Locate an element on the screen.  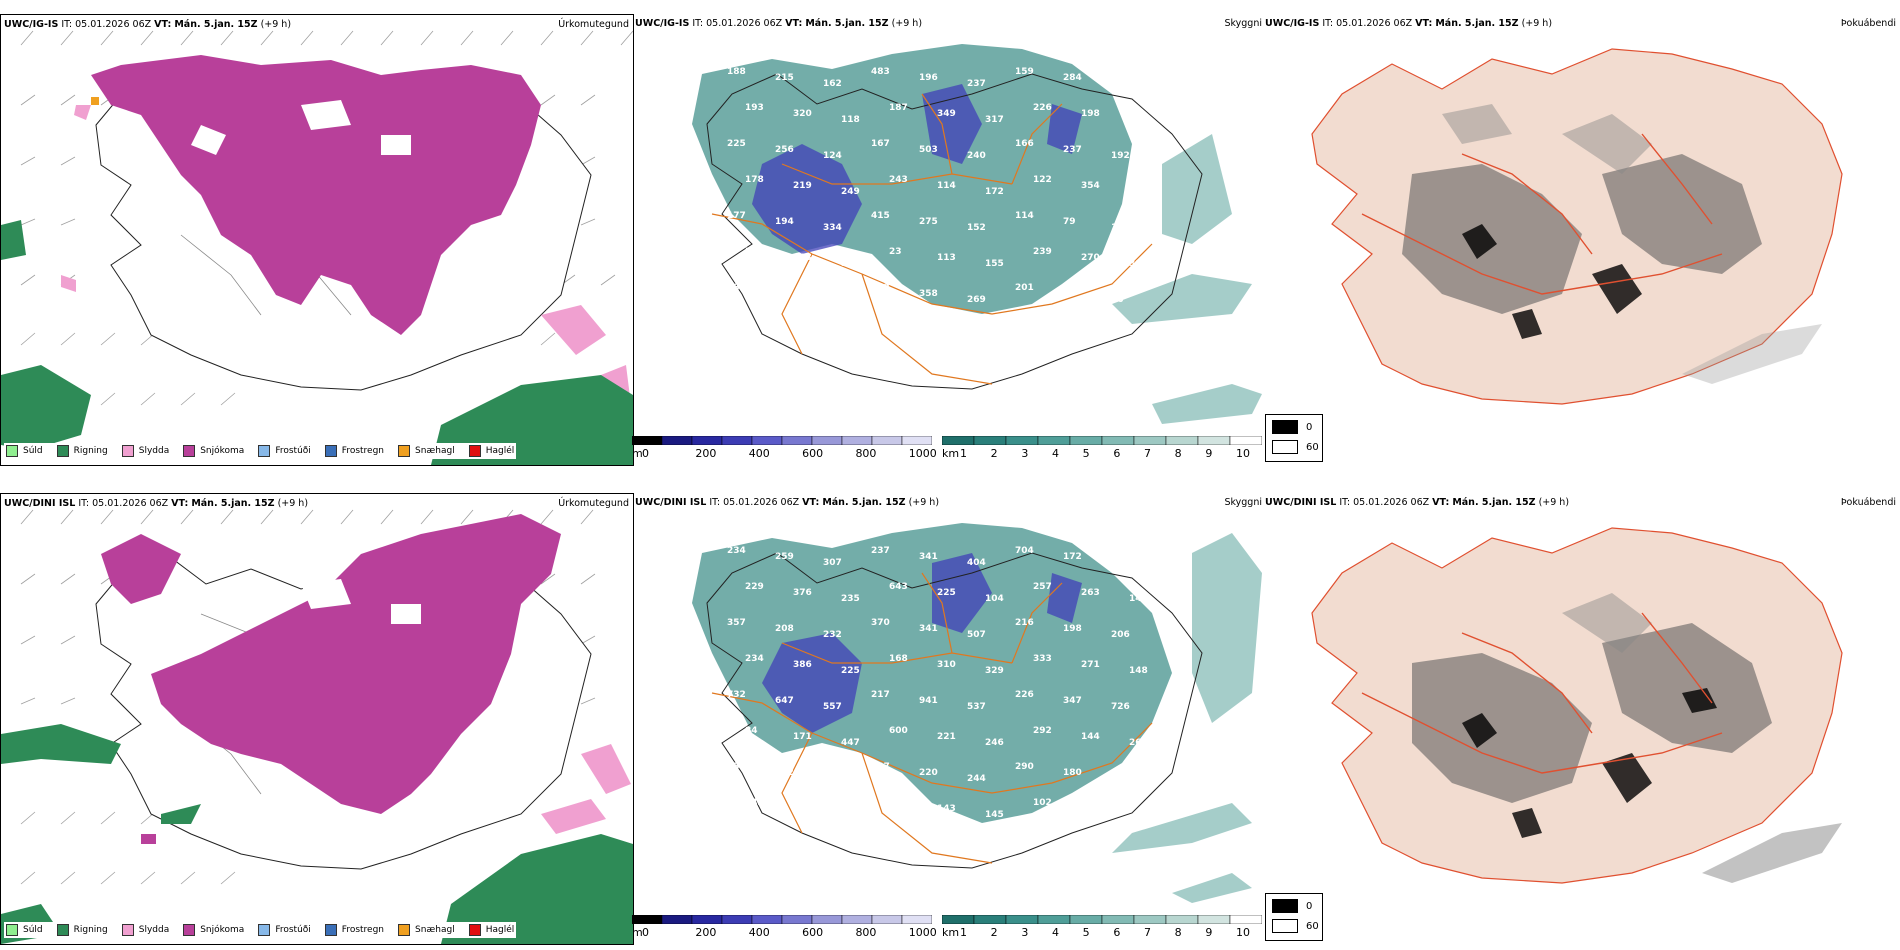
visibility-value-label: 937 is located at coordinates (1120, 563).